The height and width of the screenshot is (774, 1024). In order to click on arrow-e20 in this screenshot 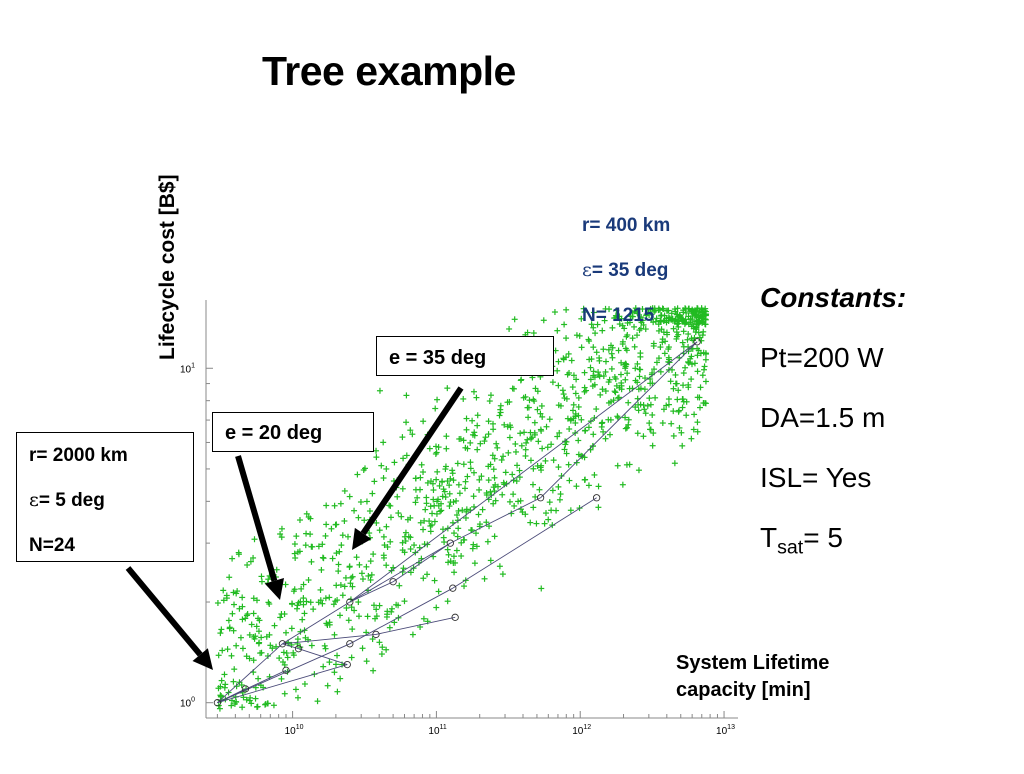, I will do `click(259, 527)`.